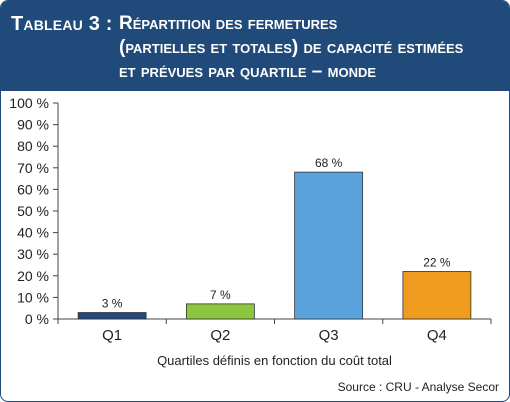  What do you see at coordinates (37, 319) in the screenshot?
I see `y-tick-label: 0 %` at bounding box center [37, 319].